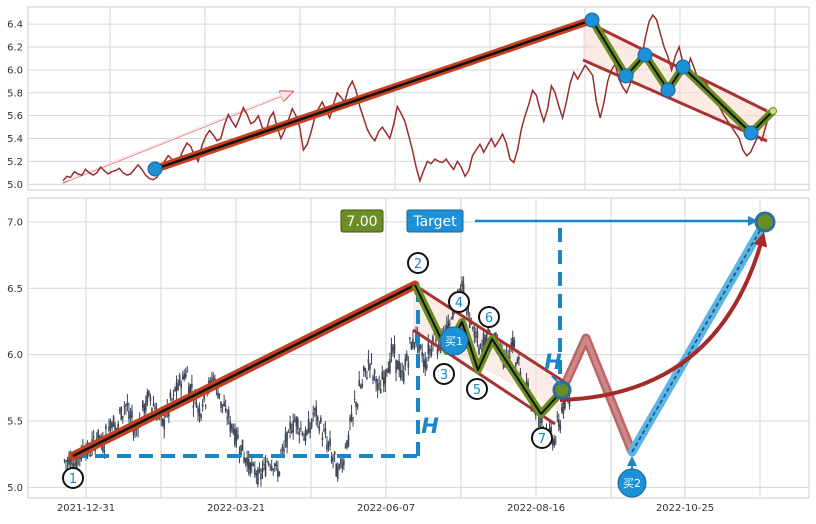 This screenshot has width=816, height=524. What do you see at coordinates (15, 105) in the screenshot?
I see `overview-y-ticks: 5.0 5.2 5.4 5.6 5.8 6.0 6.2 6.4` at bounding box center [15, 105].